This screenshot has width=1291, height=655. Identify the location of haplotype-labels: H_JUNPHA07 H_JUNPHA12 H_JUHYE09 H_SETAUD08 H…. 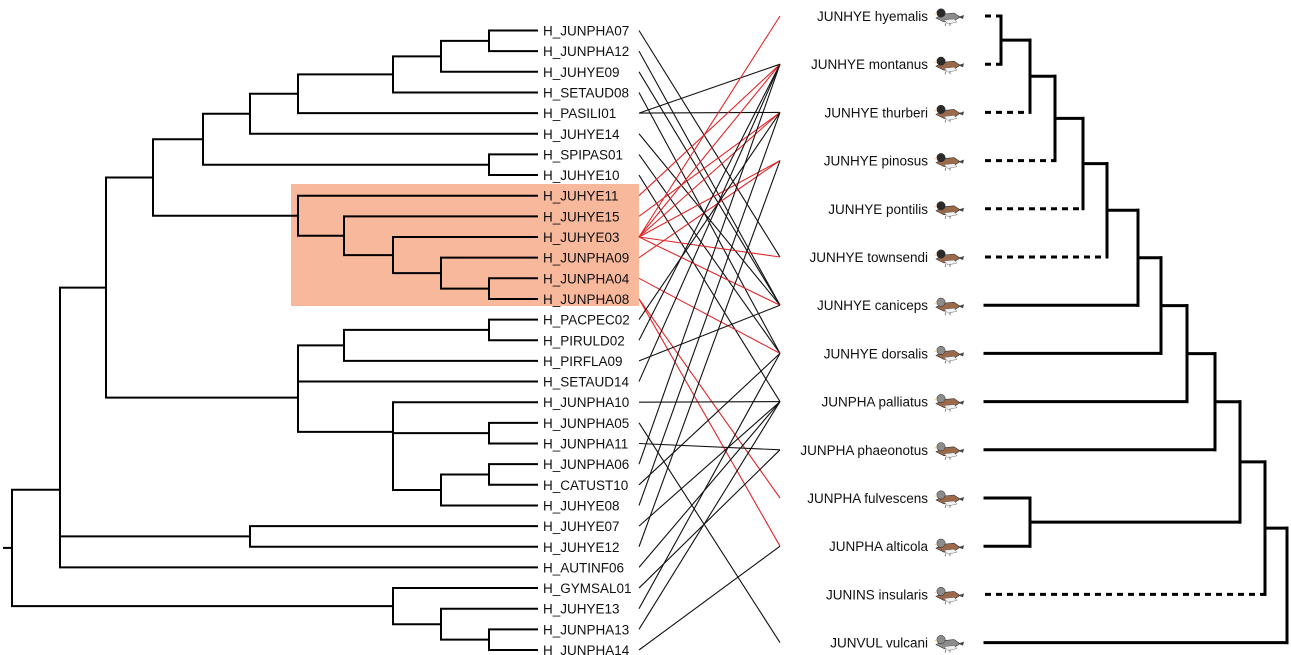
(587, 339).